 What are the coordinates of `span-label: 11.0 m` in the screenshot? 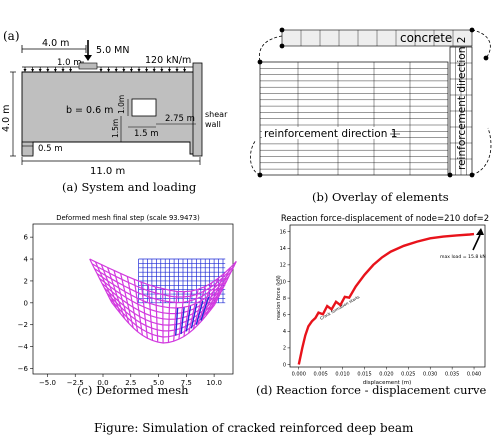 It's located at (107, 171).